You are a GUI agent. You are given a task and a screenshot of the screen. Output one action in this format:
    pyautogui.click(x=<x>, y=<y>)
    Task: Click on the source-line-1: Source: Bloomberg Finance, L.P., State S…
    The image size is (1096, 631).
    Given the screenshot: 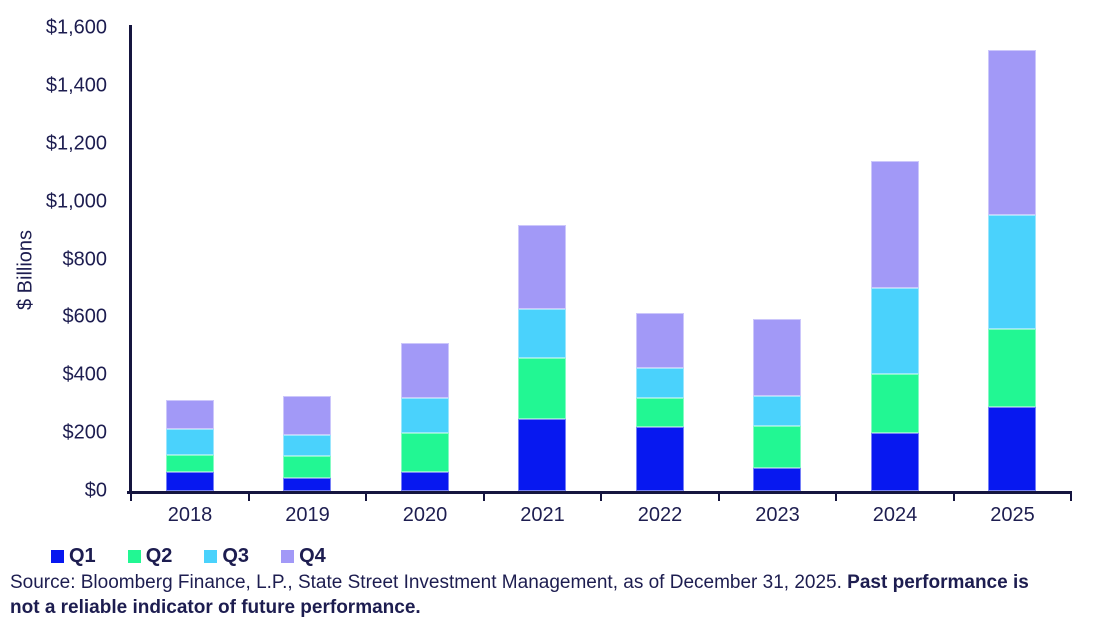 What is the action you would take?
    pyautogui.click(x=550, y=582)
    